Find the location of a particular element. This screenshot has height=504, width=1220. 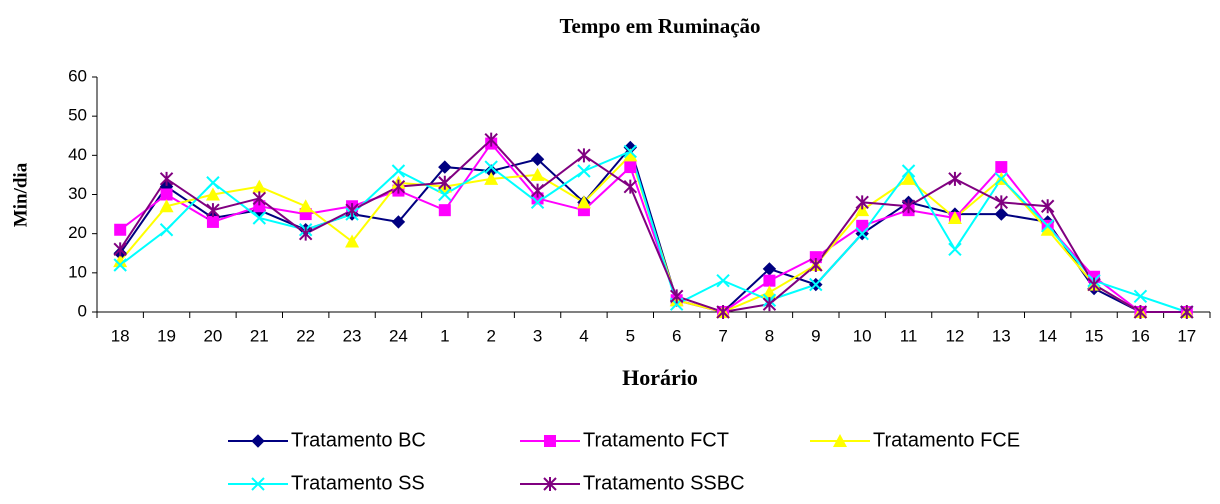

y-axis-title: Min/dia is located at coordinates (20, 194).